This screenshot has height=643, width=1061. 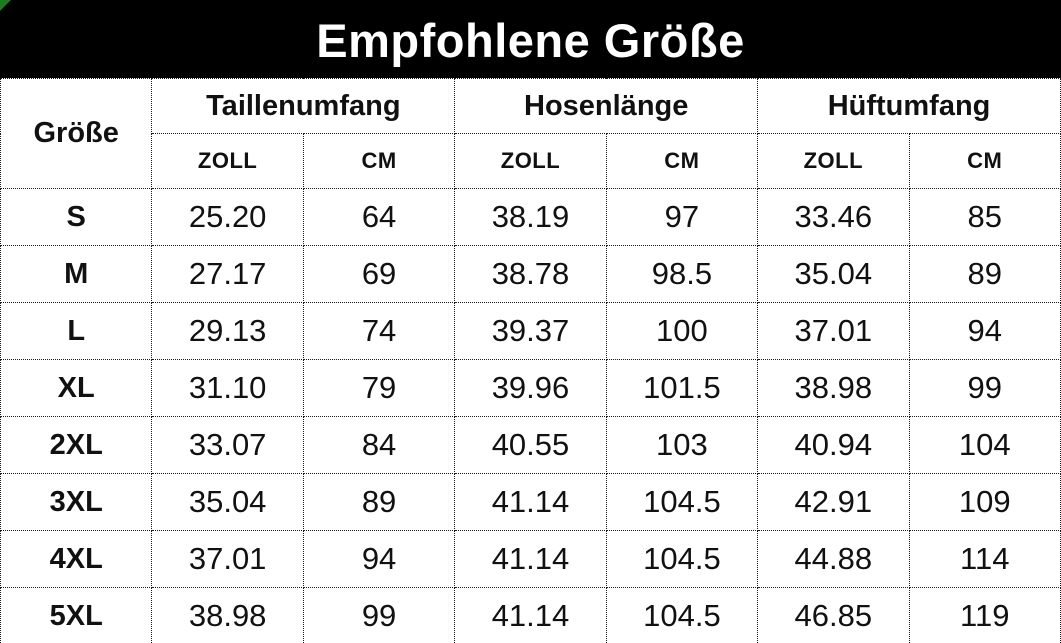 I want to click on column-header-waist: Taillenumfang, so click(x=303, y=106).